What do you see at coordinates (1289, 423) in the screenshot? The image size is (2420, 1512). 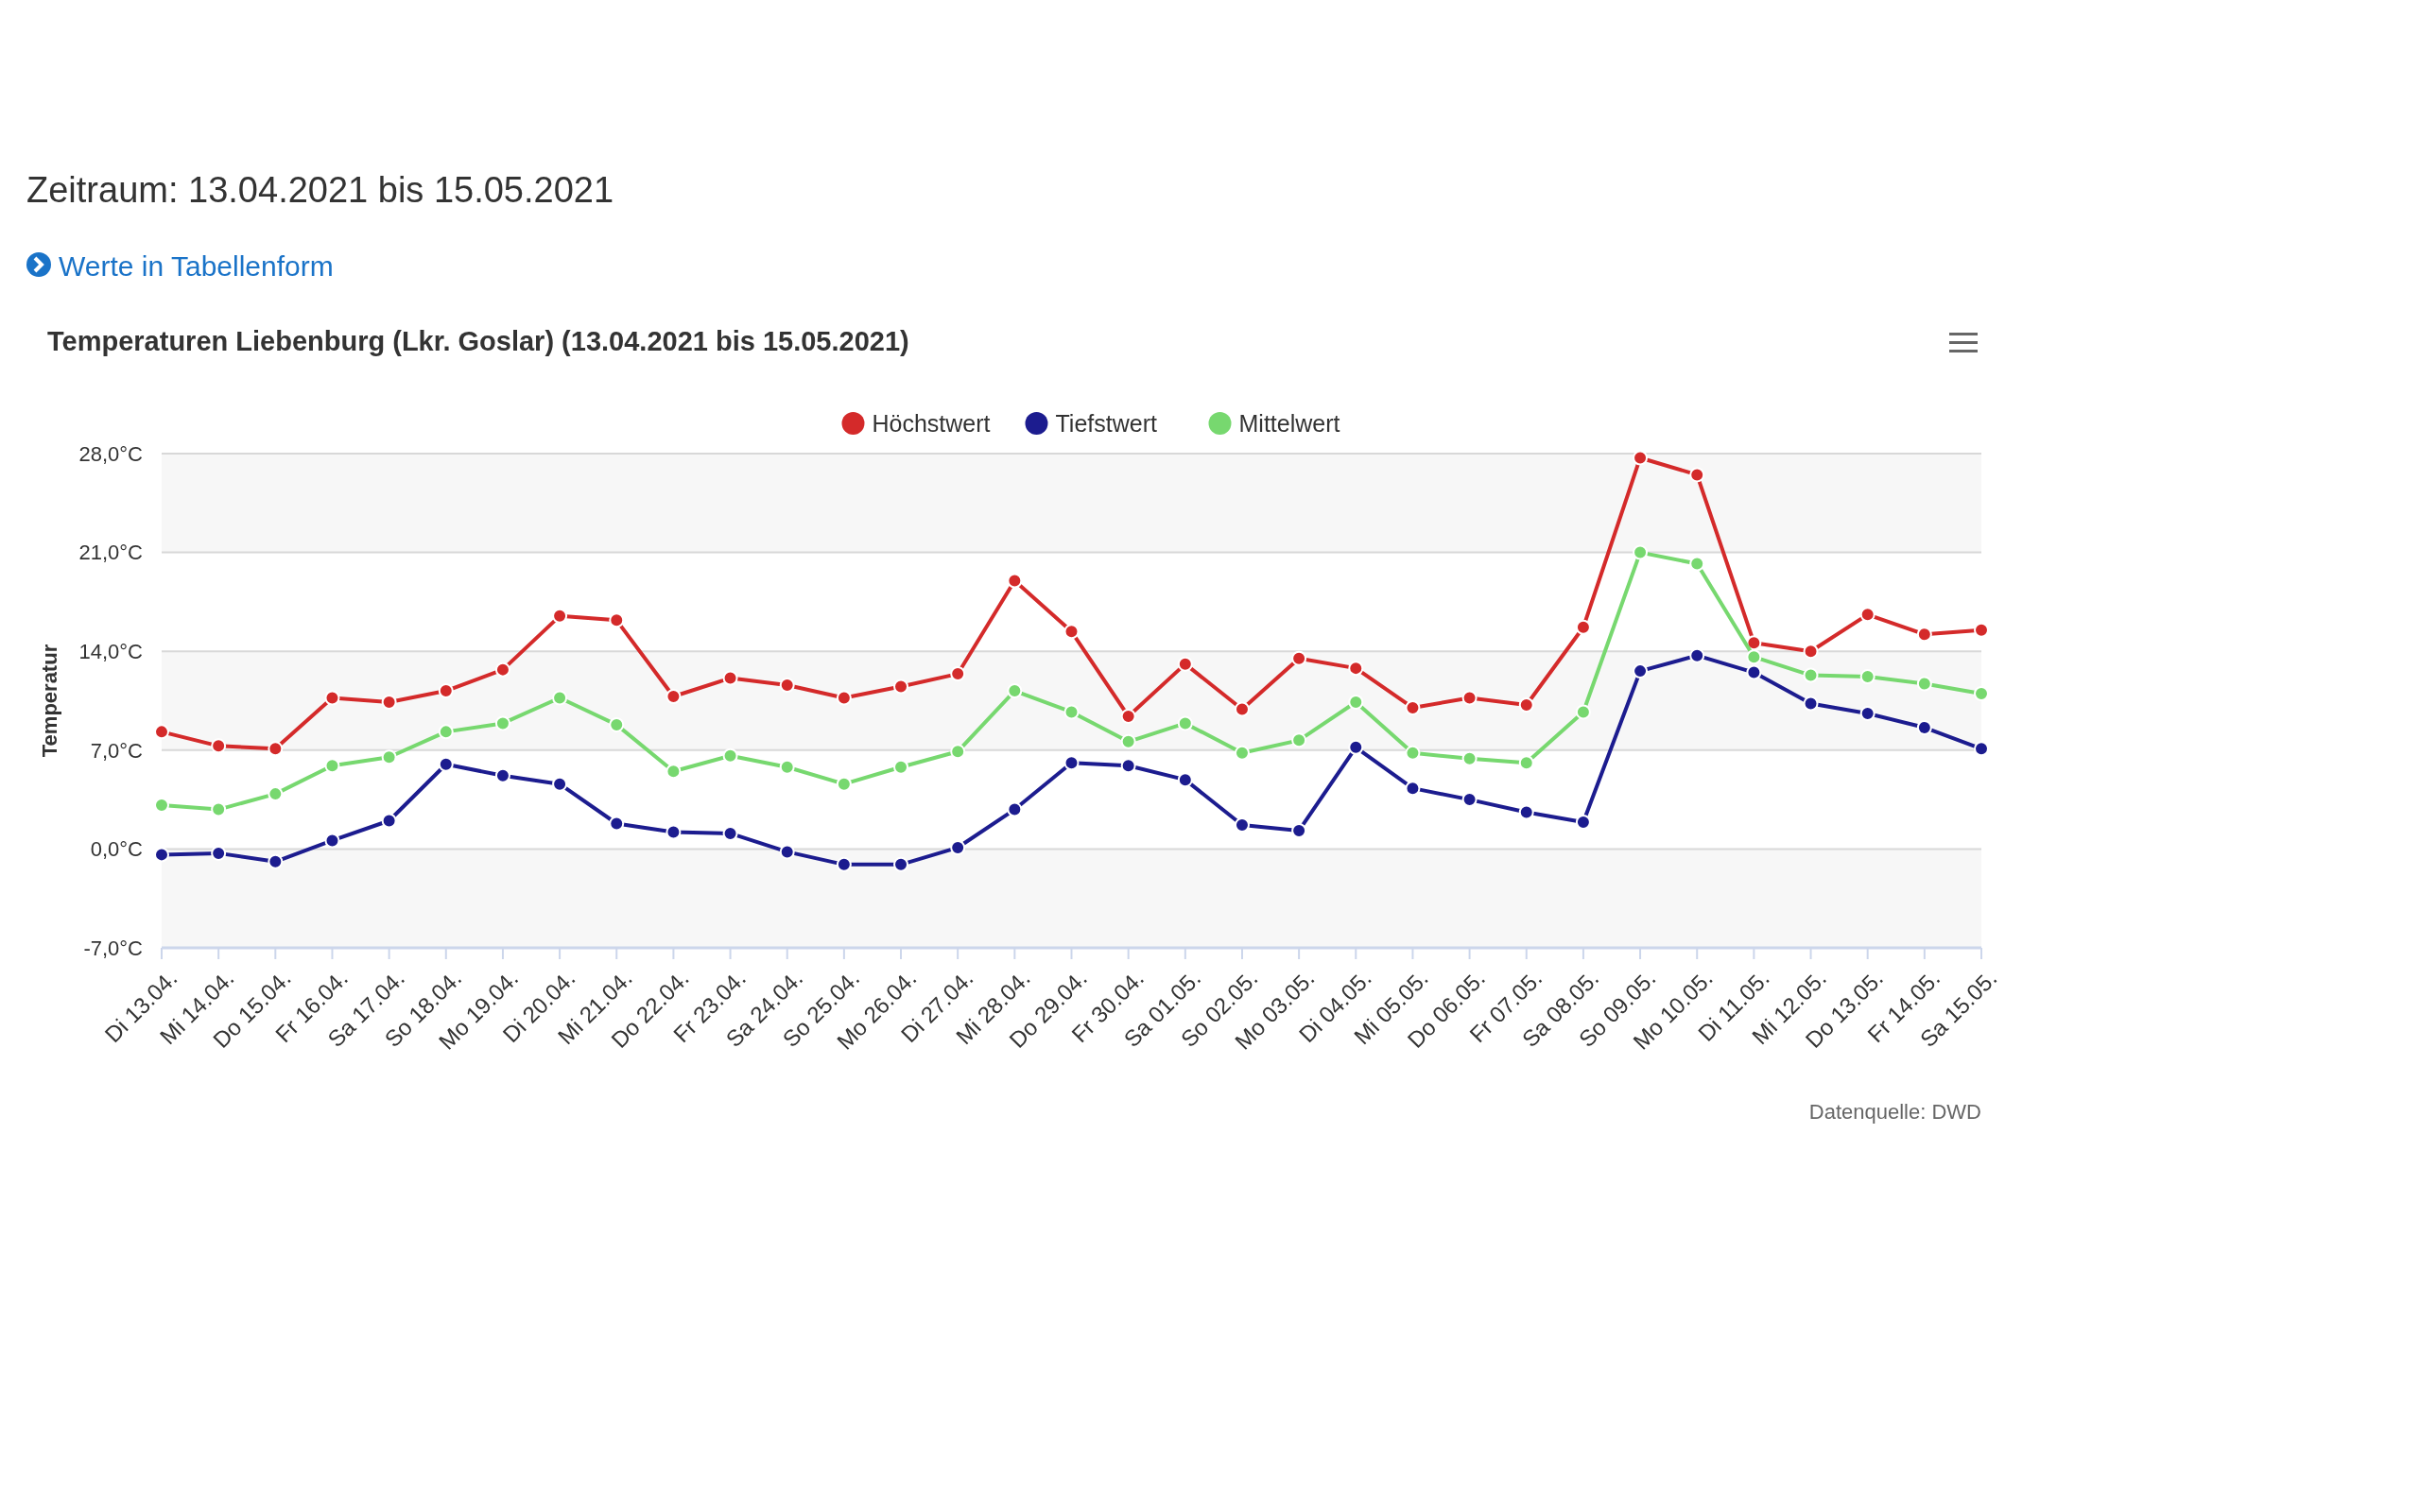 I see `legend-label: Mittelwert` at bounding box center [1289, 423].